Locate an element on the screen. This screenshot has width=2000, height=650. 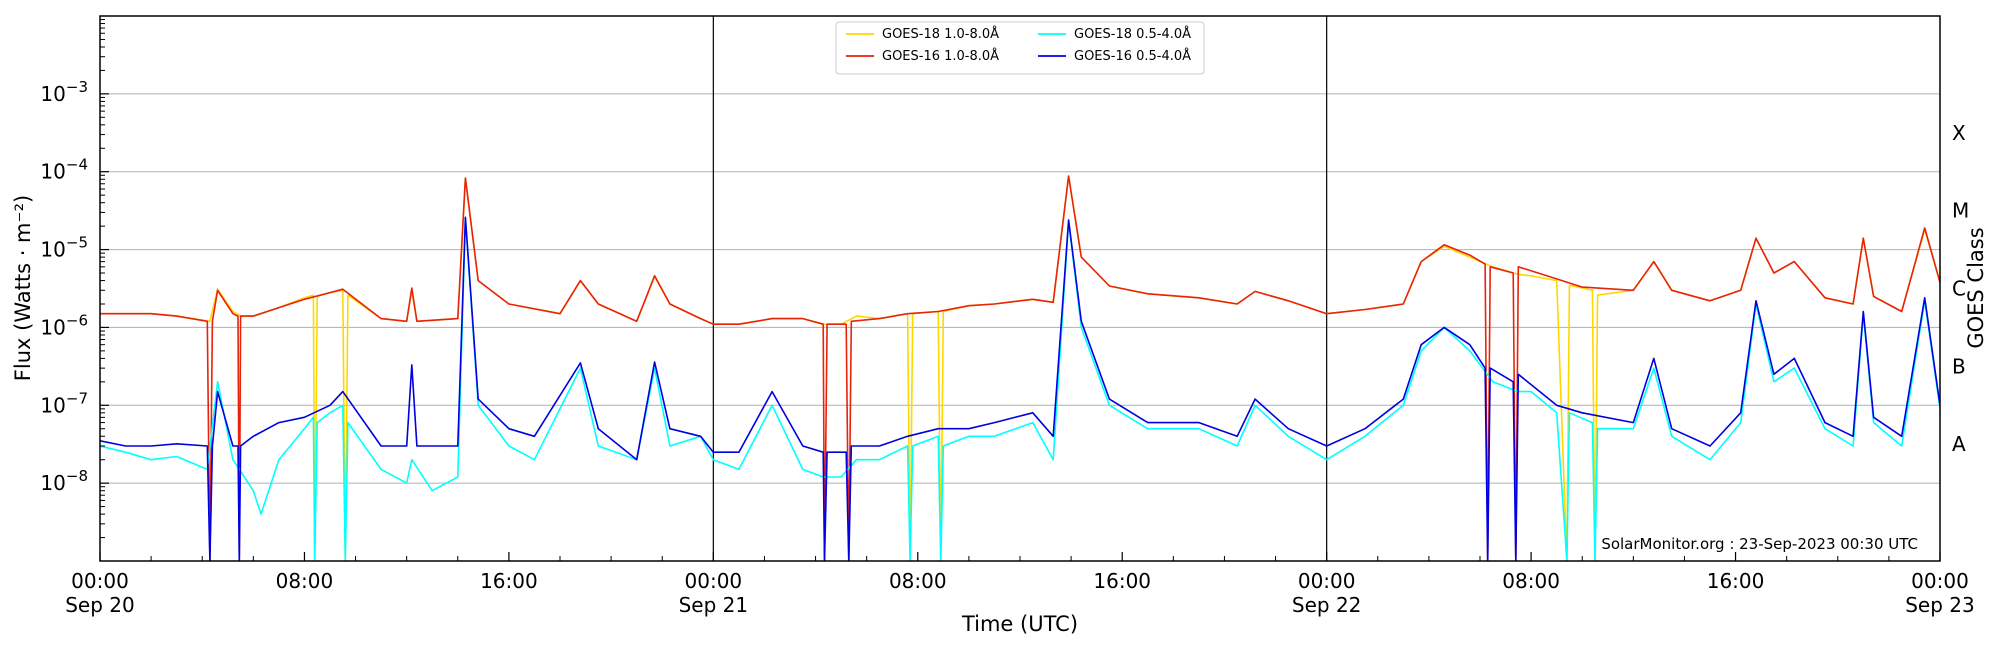
y-tick-label: 10⁻⁷ is located at coordinates (64, 403).